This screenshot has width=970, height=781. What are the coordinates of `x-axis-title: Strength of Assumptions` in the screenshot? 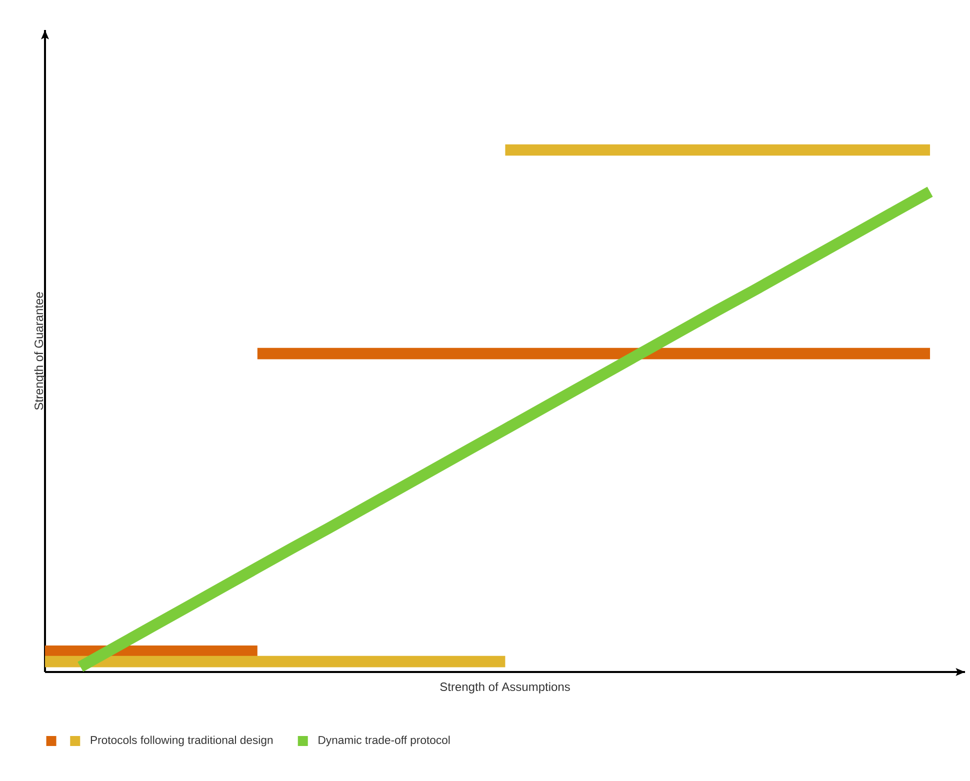 It's located at (505, 688).